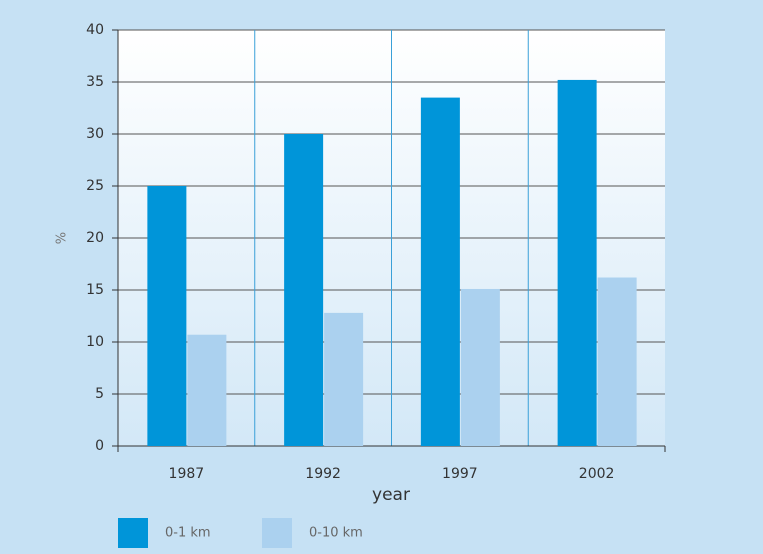  I want to click on y-tick-label: 30, so click(95, 134).